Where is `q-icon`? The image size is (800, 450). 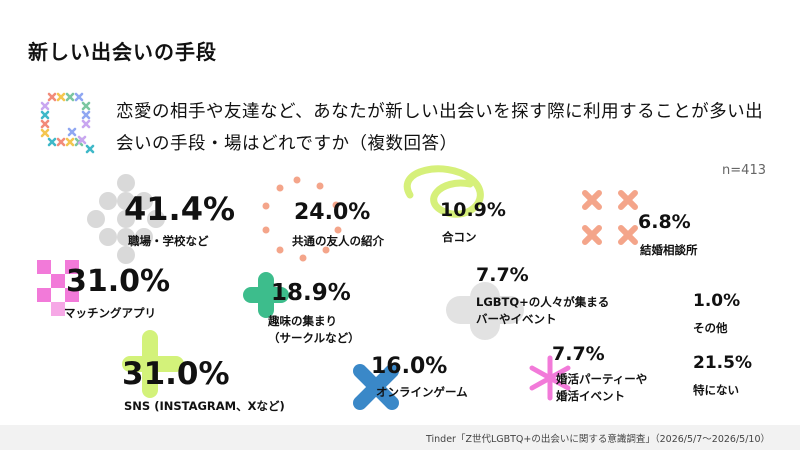 q-icon is located at coordinates (67, 123).